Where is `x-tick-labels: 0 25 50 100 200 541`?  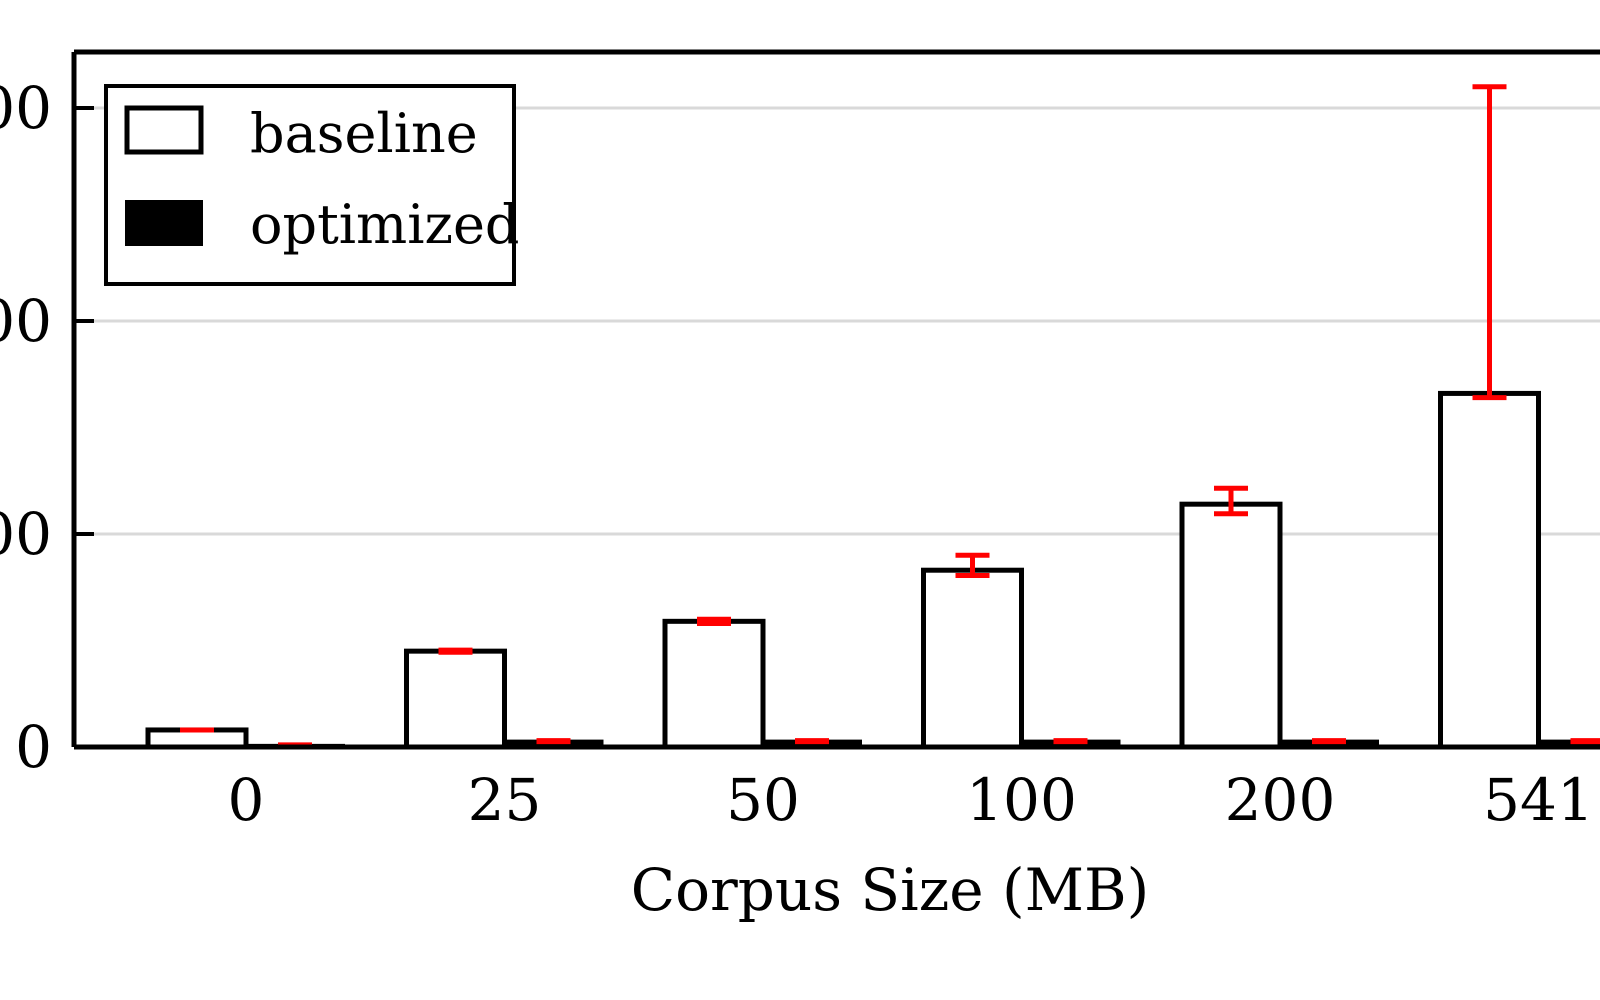 x-tick-labels: 0 25 50 100 200 541 is located at coordinates (911, 800).